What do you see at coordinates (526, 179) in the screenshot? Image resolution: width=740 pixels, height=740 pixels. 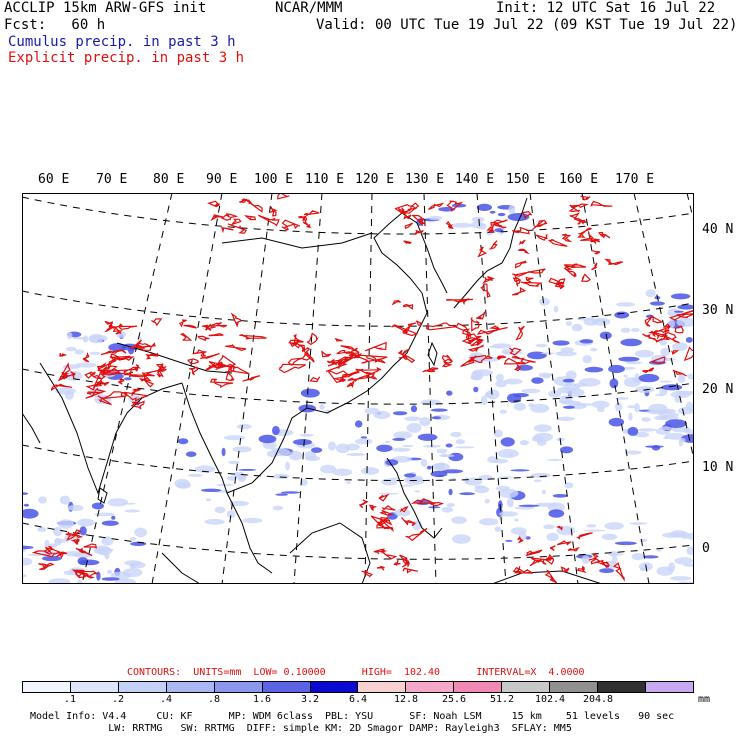 I see `lon-label: 150 E` at bounding box center [526, 179].